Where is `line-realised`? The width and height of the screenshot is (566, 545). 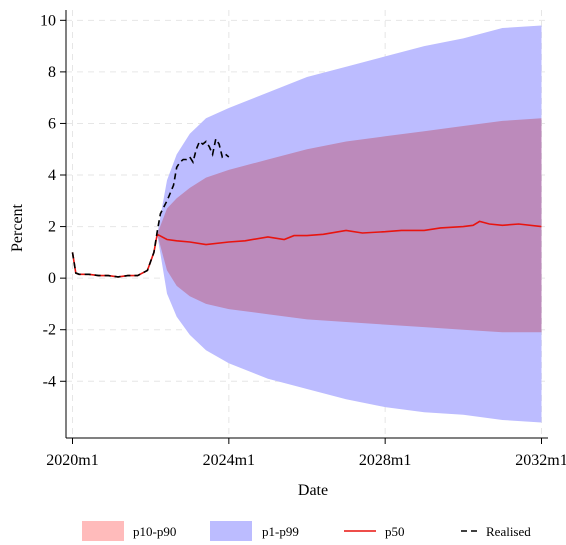
line-realised is located at coordinates (150, 207).